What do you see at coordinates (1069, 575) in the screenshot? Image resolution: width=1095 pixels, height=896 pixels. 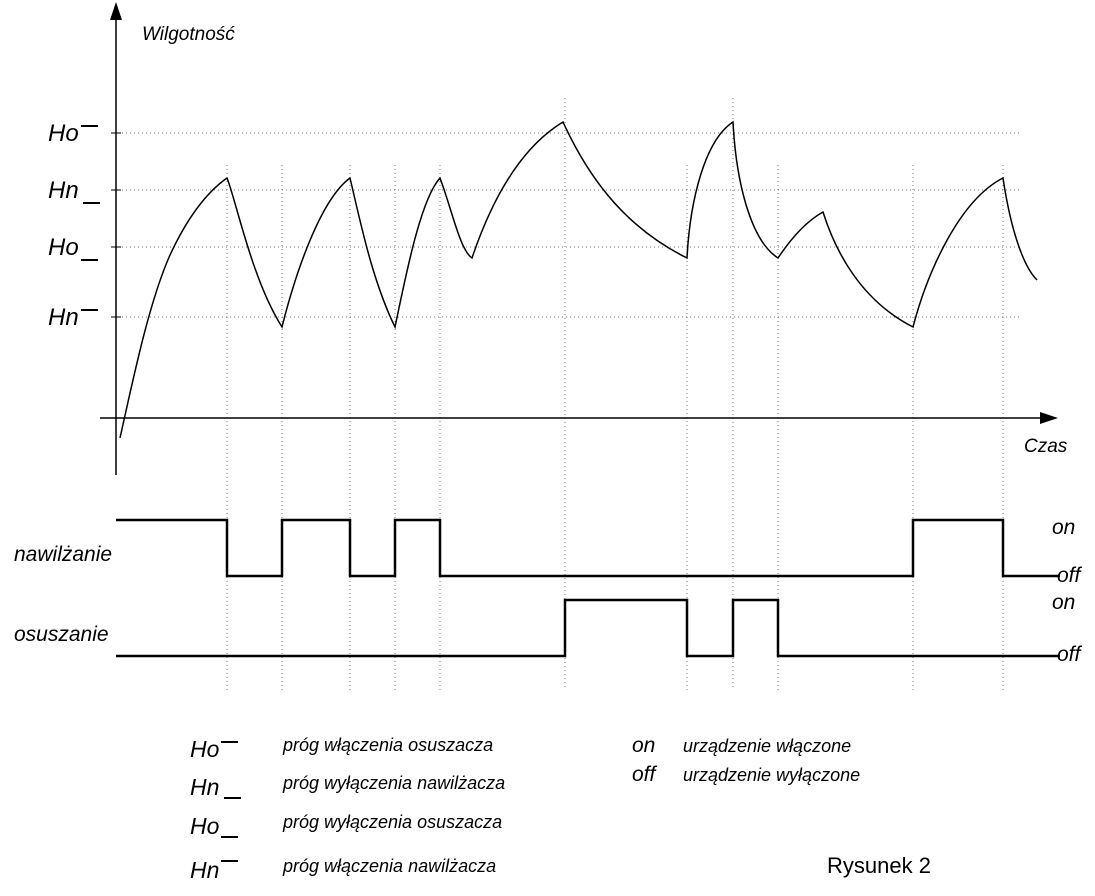 I see `humidification-off-label: off` at bounding box center [1069, 575].